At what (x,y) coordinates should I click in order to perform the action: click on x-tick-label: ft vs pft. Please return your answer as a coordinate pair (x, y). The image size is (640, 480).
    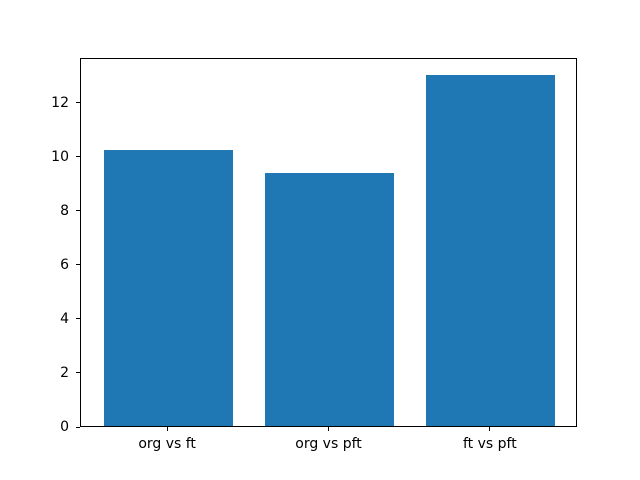
    Looking at the image, I should click on (490, 444).